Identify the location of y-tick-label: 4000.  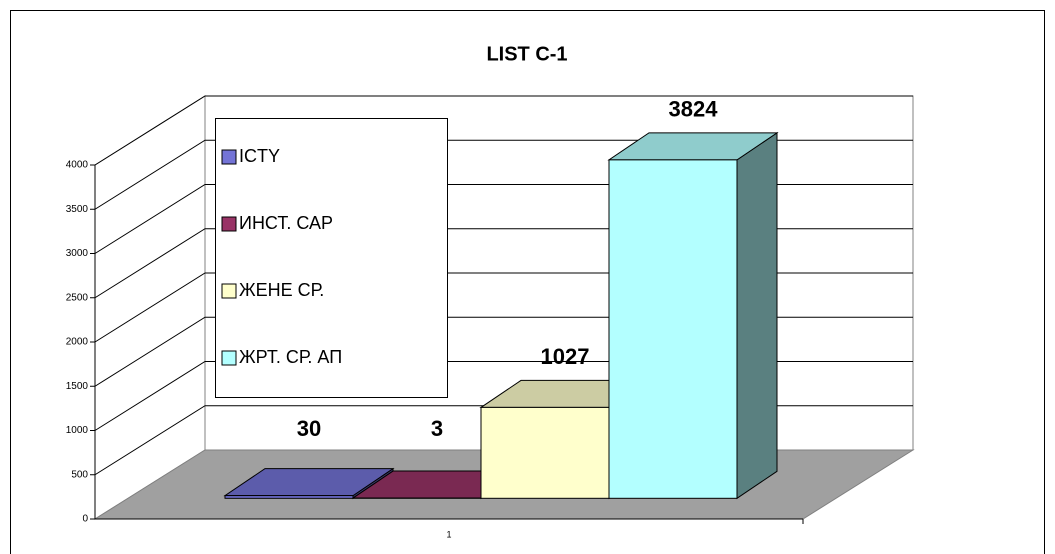
(77, 165).